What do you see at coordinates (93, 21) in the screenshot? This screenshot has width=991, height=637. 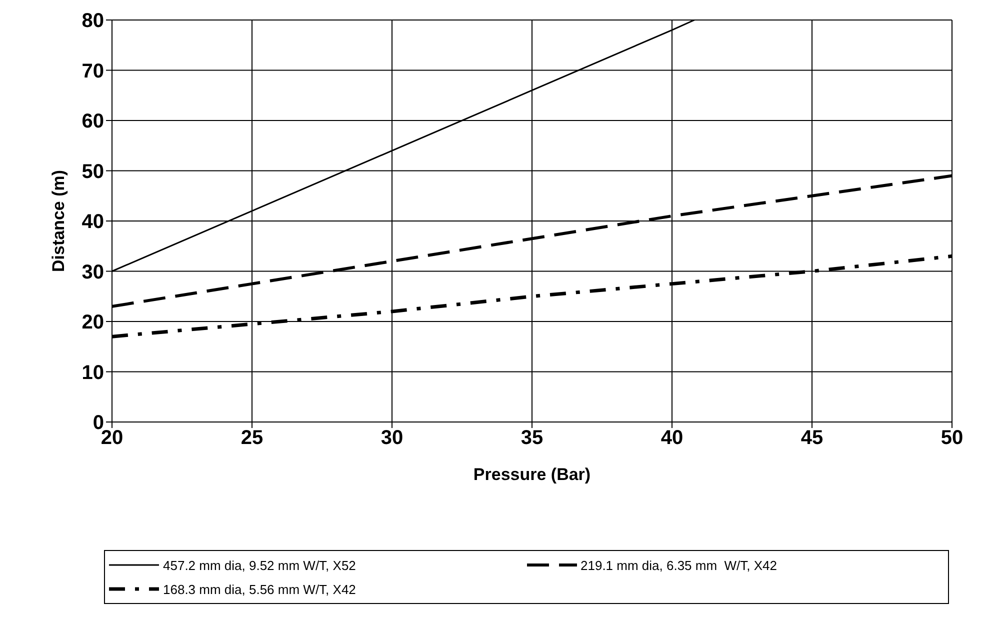 I see `y-tick-label: 80` at bounding box center [93, 21].